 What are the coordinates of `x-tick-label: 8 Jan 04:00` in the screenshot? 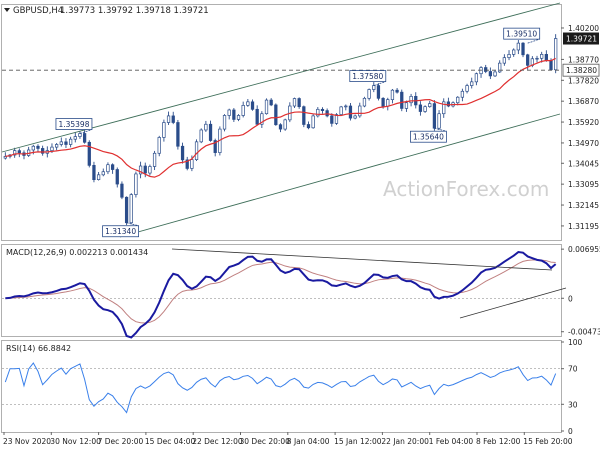 It's located at (308, 441).